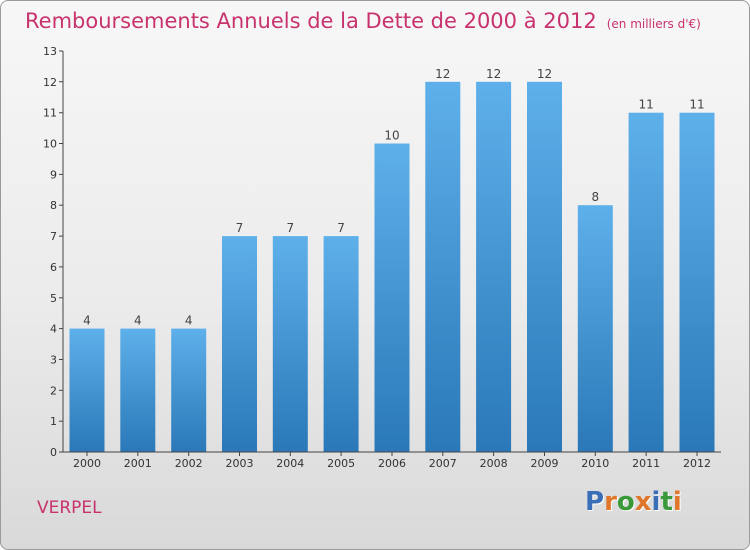  Describe the element at coordinates (494, 463) in the screenshot. I see `x-tick-label-2008: 2008` at that location.